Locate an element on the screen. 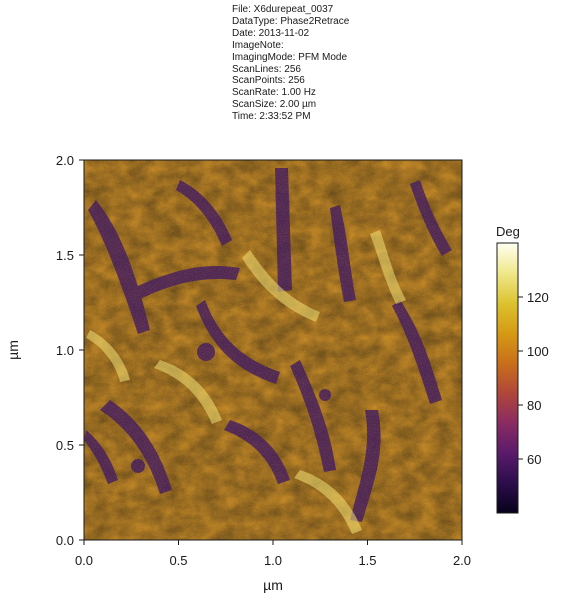 This screenshot has width=586, height=600. x-tick-label: 1.0 is located at coordinates (273, 560).